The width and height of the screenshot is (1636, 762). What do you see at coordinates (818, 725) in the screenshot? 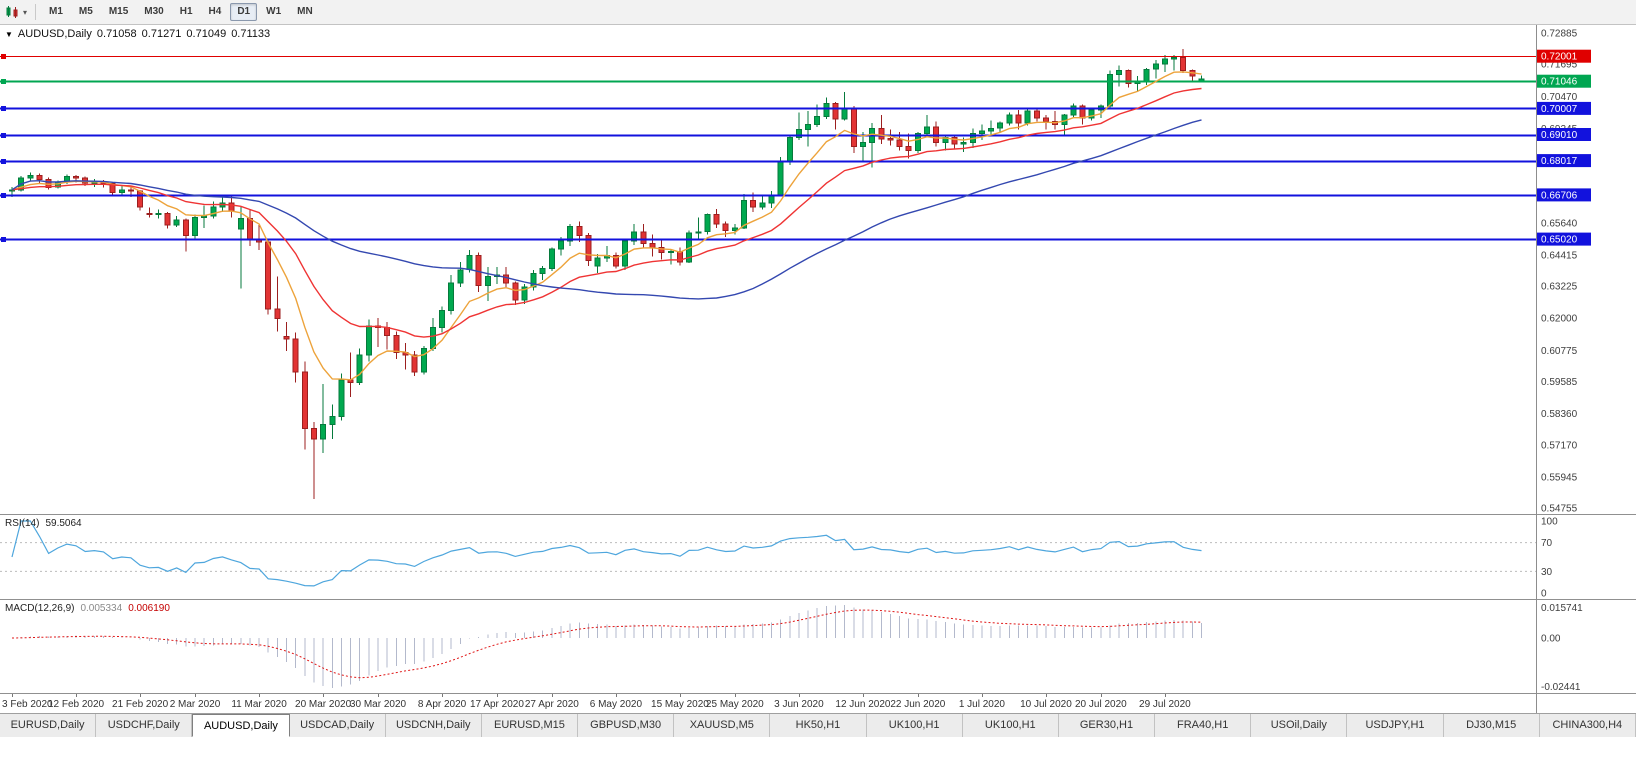
I see `chart-tab: HK50,H1` at bounding box center [818, 725].